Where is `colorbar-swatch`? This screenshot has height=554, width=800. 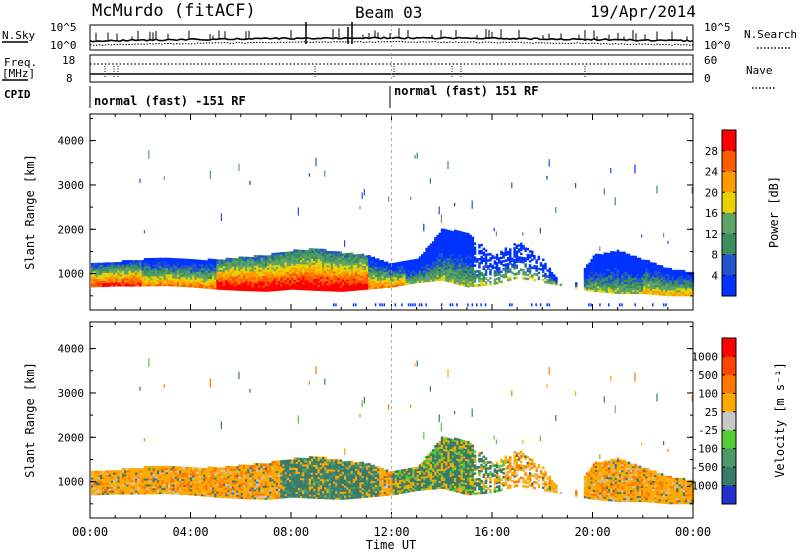
colorbar-swatch is located at coordinates (729, 286).